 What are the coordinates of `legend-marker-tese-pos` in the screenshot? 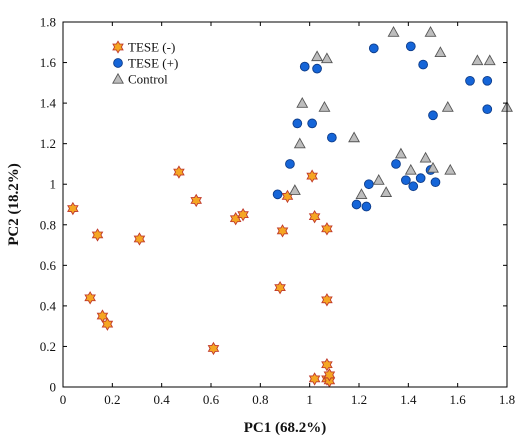 It's located at (118, 63).